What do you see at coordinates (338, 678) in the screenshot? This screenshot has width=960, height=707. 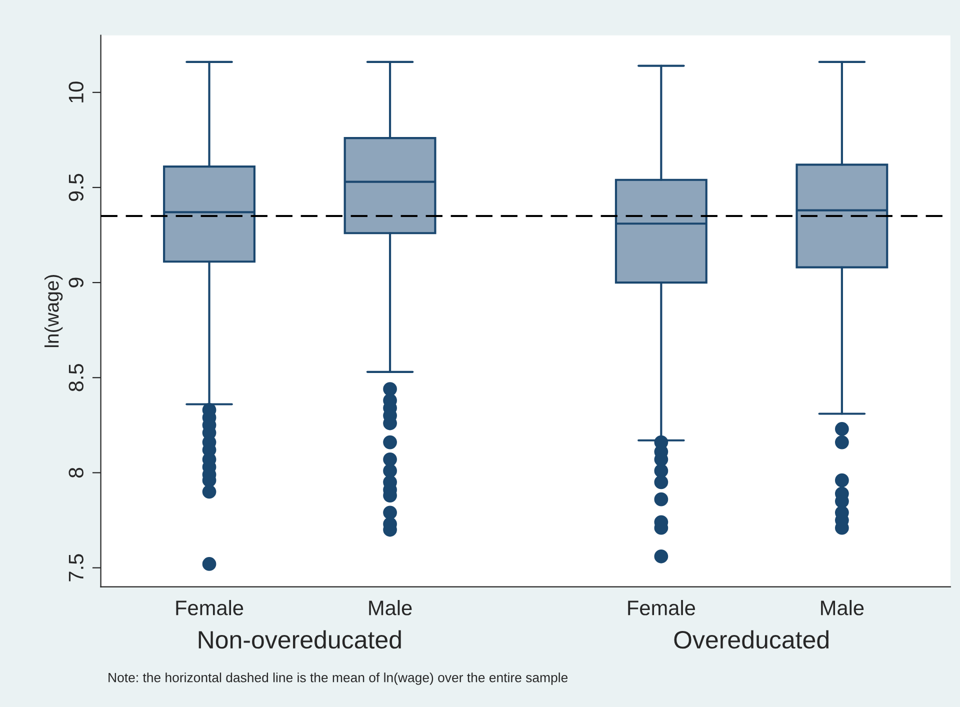 I see `text: Note: the horizontal dashed line is the mean of ln(wage) over the entire sample` at bounding box center [338, 678].